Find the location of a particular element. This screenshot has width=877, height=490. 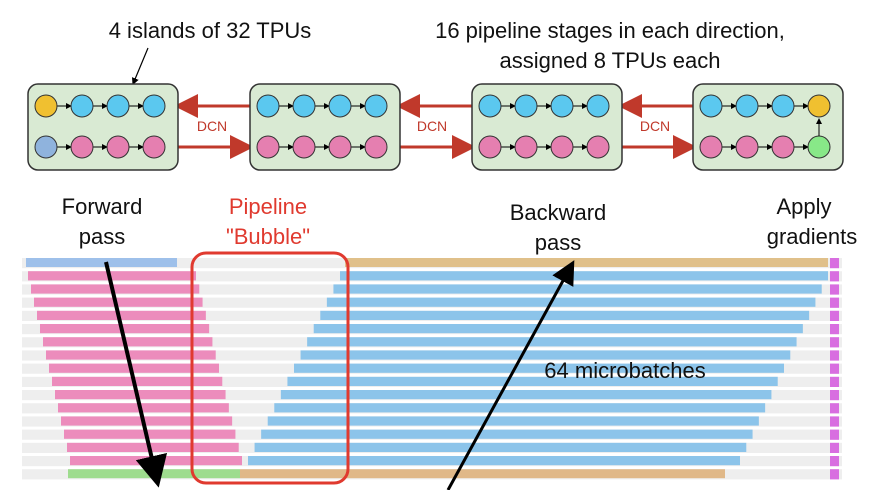

title-right: assigned 8 TPUs each is located at coordinates (610, 60).